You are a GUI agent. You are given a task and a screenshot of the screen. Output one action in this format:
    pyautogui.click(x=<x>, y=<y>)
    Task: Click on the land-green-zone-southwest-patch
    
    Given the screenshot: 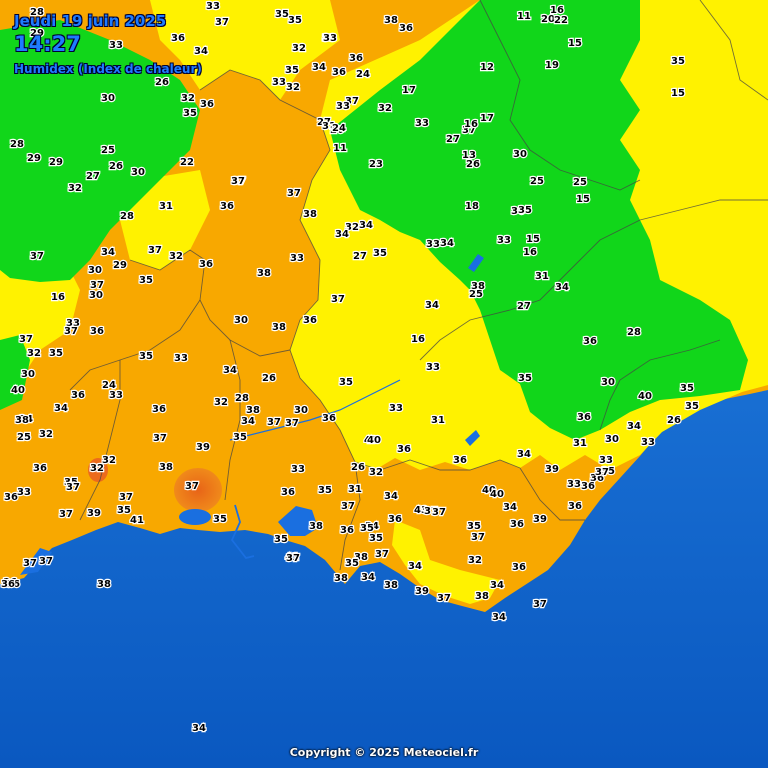 What is the action you would take?
    pyautogui.click(x=15, y=372)
    